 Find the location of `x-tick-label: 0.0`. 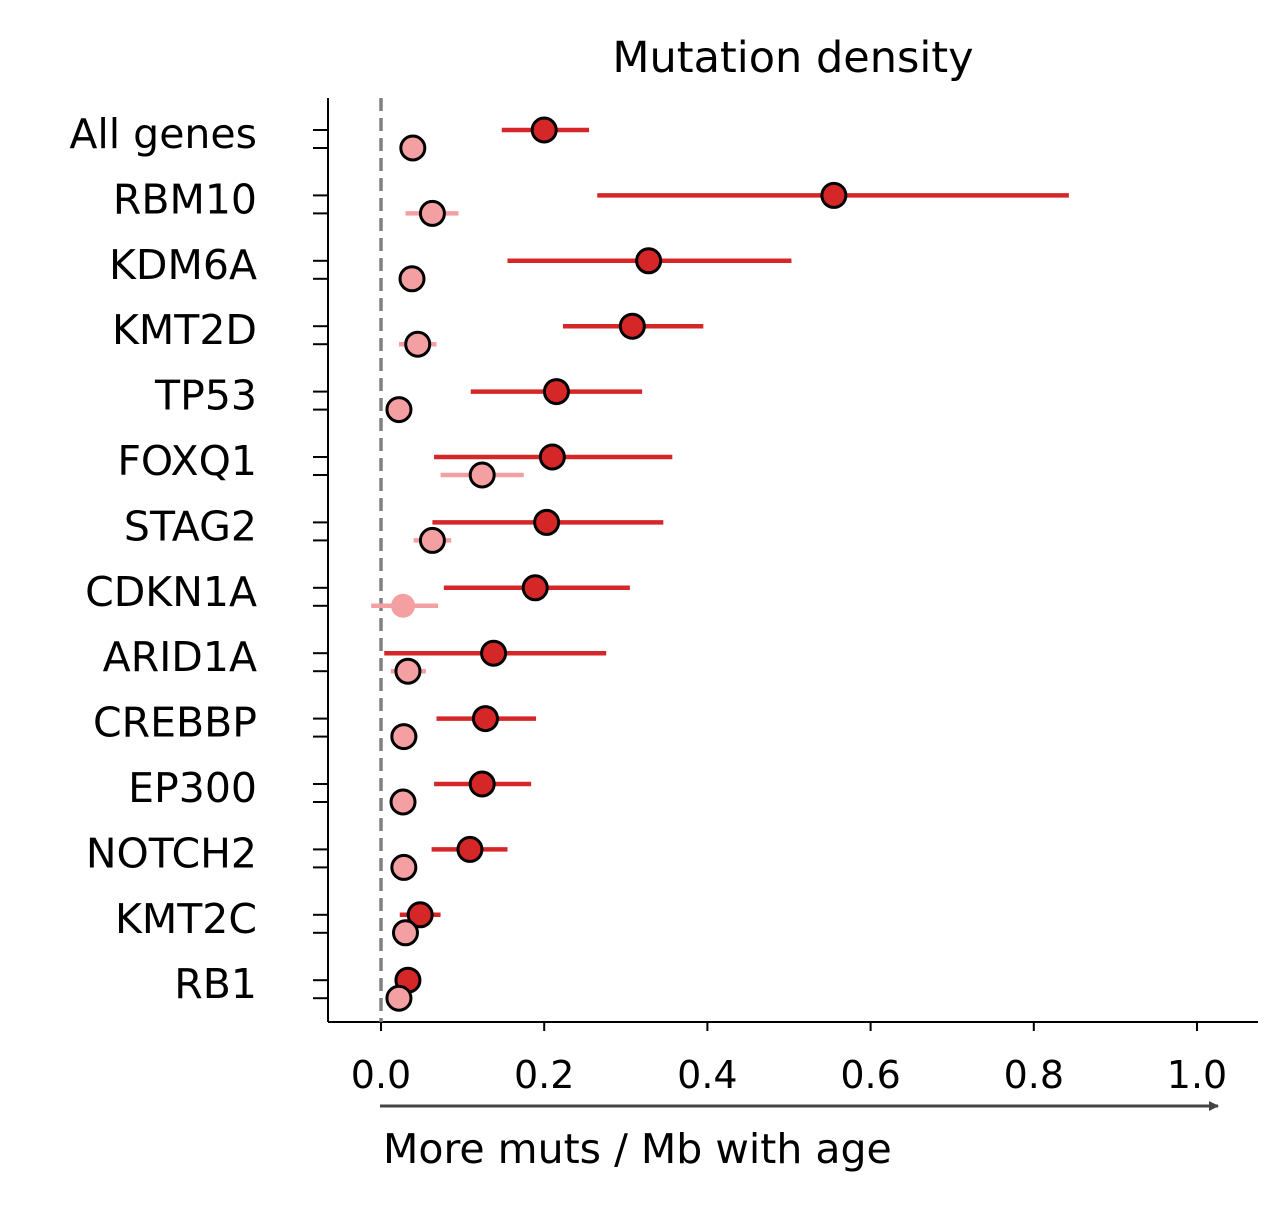

x-tick-label: 0.0 is located at coordinates (381, 1075).